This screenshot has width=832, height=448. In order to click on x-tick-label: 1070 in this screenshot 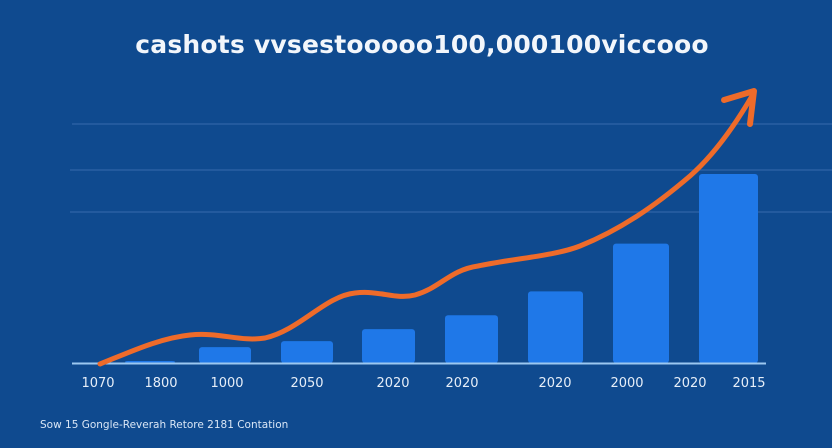, I will do `click(98, 383)`.